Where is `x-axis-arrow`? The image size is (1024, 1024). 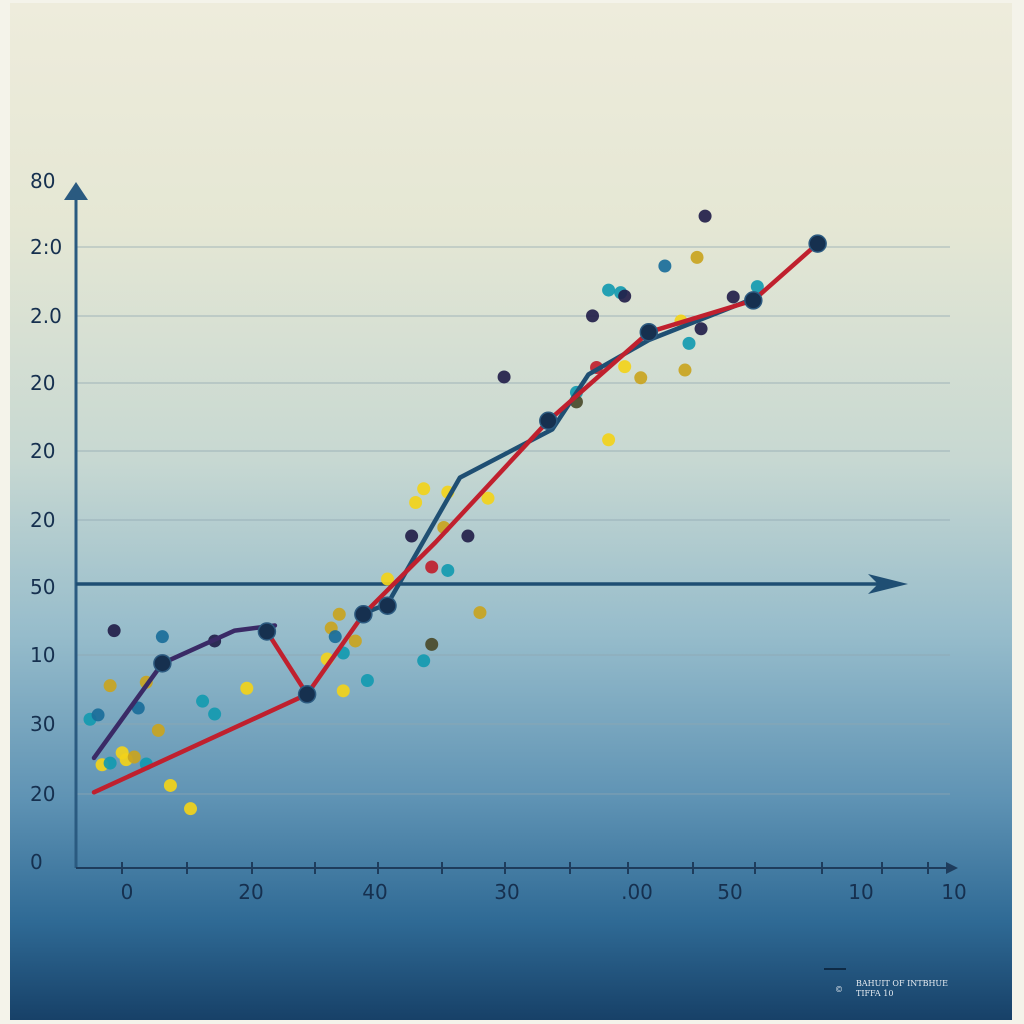
x-axis-arrow is located at coordinates (952, 868).